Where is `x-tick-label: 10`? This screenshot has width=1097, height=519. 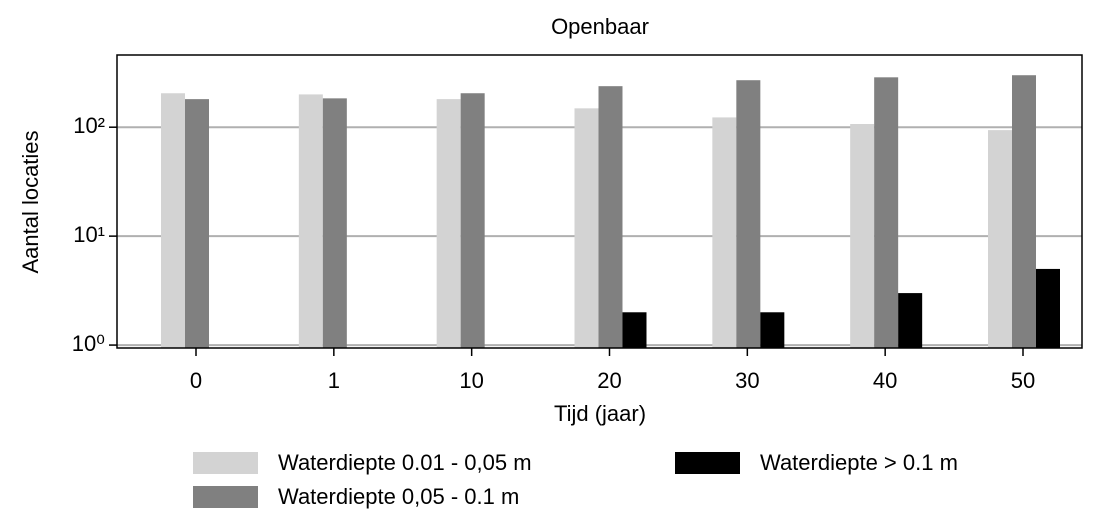 x-tick-label: 10 is located at coordinates (471, 380).